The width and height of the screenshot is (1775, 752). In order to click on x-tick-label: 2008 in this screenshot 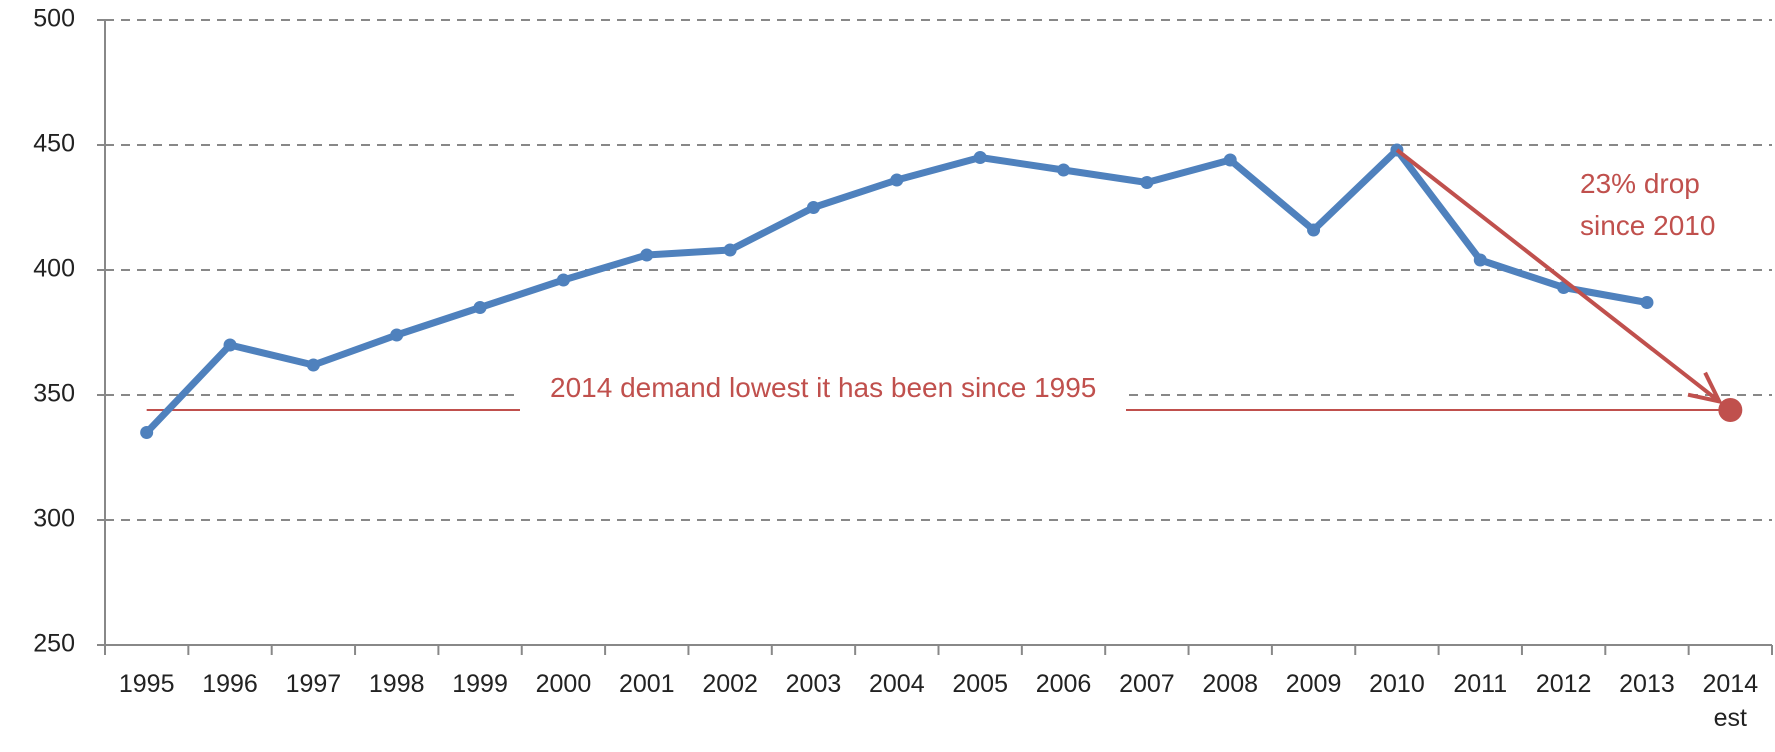, I will do `click(1230, 684)`.